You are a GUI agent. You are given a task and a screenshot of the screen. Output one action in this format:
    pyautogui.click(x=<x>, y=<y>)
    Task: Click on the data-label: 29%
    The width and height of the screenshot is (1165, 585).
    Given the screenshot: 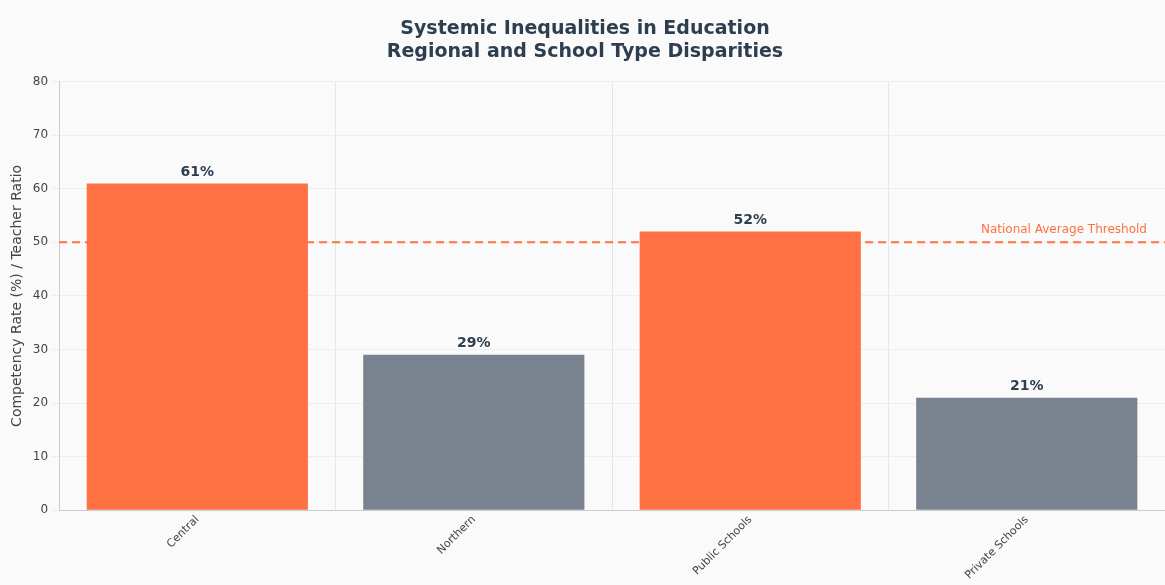 What is the action you would take?
    pyautogui.click(x=474, y=342)
    